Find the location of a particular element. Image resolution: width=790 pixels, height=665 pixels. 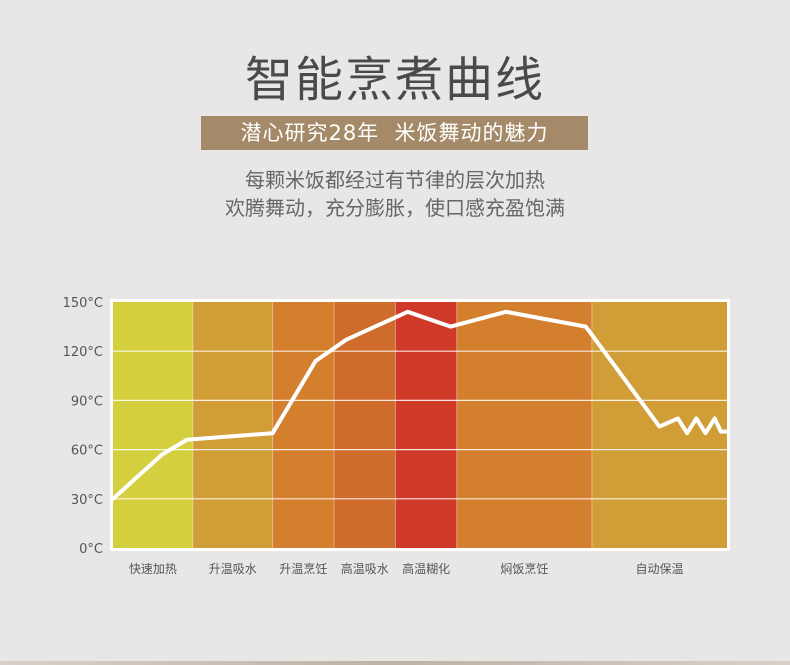

stage-label: 焖饭烹饪 is located at coordinates (524, 568).